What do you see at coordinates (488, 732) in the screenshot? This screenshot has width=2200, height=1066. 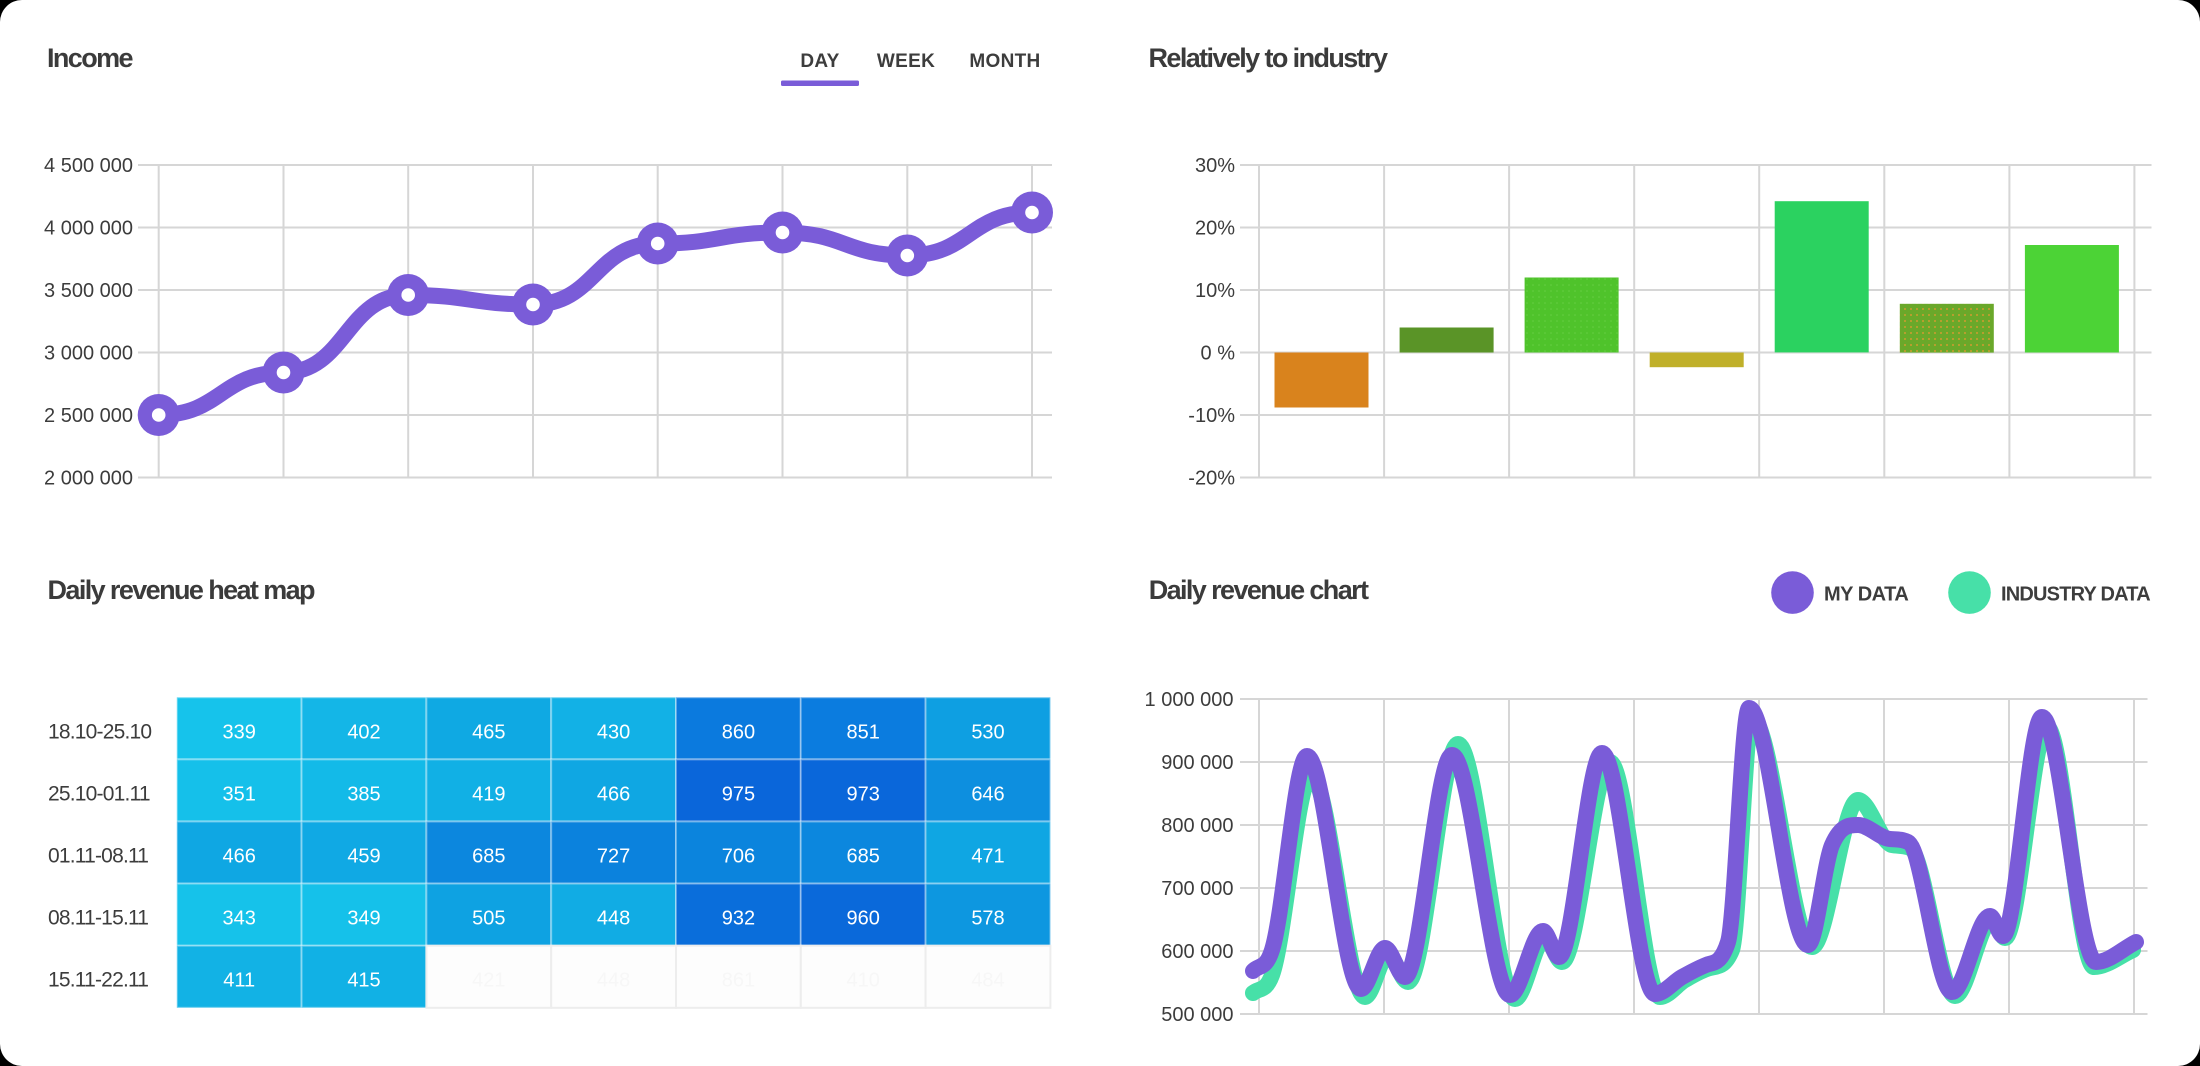 I see `svg-text: 465` at bounding box center [488, 732].